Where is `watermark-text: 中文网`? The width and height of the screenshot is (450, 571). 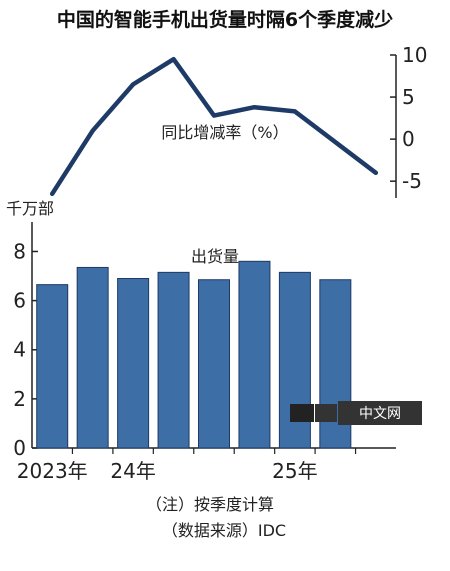 watermark-text: 中文网 is located at coordinates (380, 414).